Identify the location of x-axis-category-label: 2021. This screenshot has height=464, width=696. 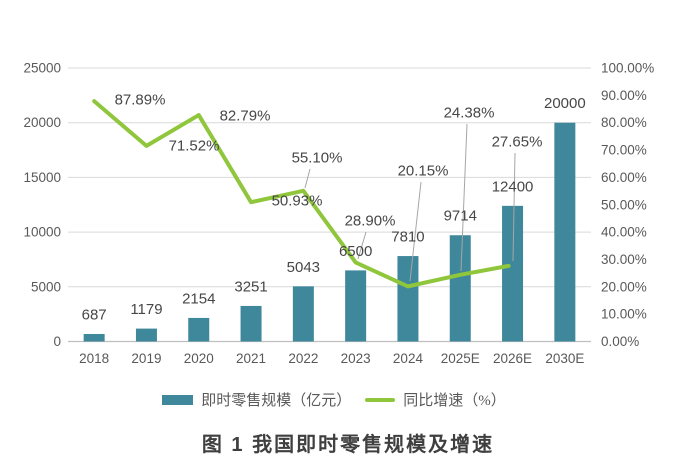
(251, 358).